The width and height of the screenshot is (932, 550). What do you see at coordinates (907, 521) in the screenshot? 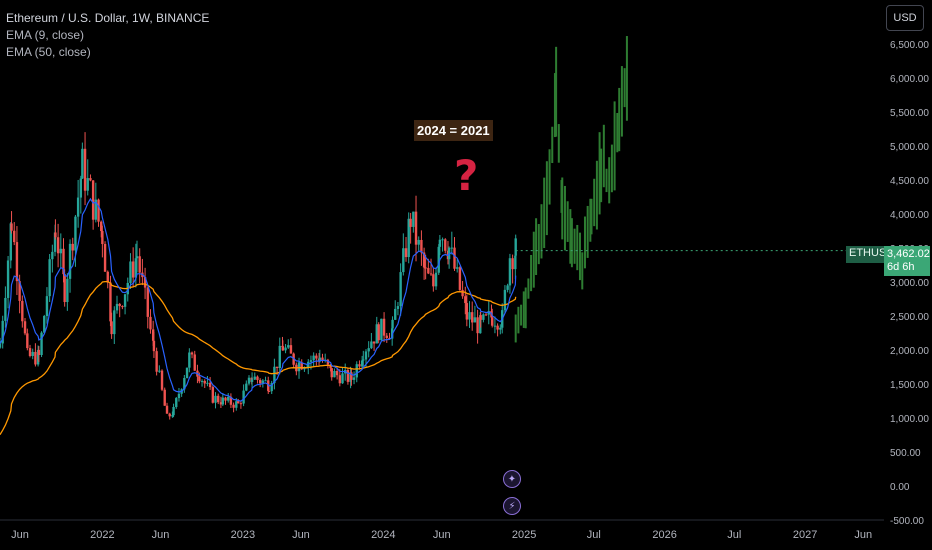
I see `y-tick-label: -500.00` at bounding box center [907, 521].